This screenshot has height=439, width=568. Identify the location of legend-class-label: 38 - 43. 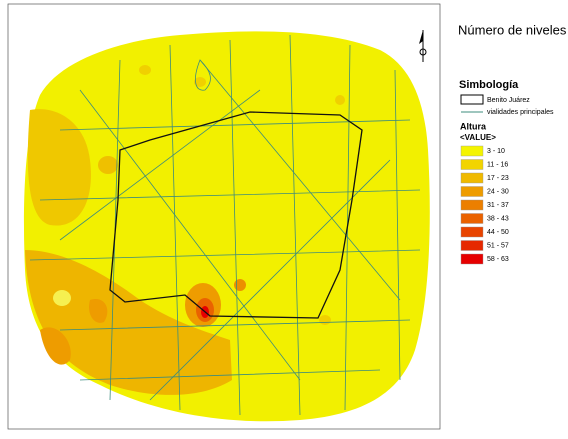
(498, 218).